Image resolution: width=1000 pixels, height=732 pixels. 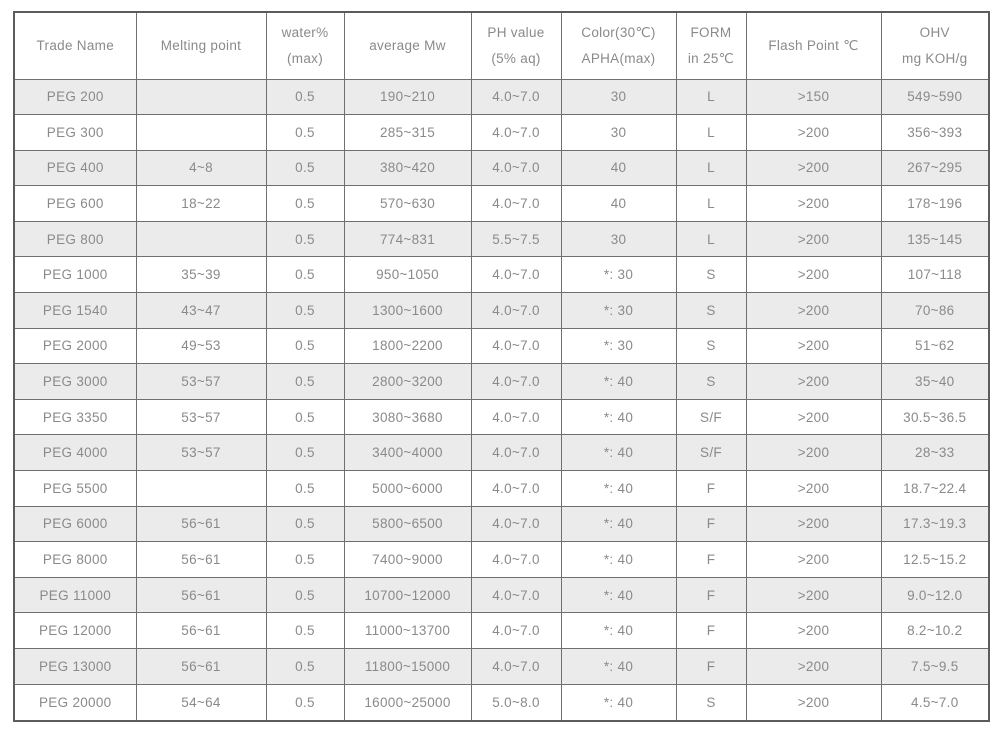 What do you see at coordinates (935, 559) in the screenshot?
I see `cell-ohv: 12.5~15.2` at bounding box center [935, 559].